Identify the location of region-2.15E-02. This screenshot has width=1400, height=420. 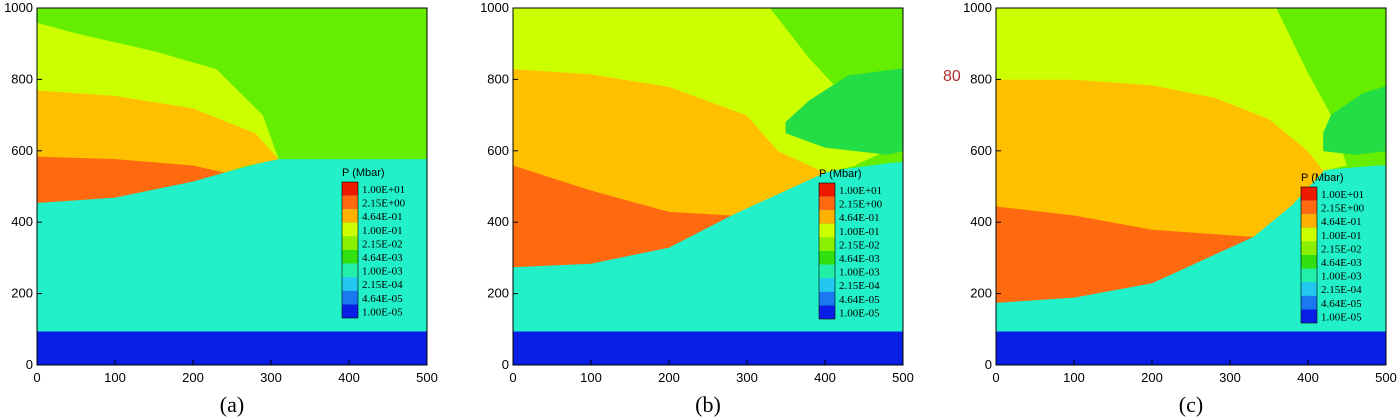
(232, 84).